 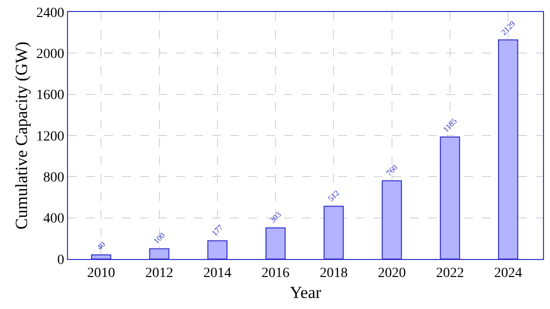 I want to click on y-tick-label: 0, so click(x=60, y=260).